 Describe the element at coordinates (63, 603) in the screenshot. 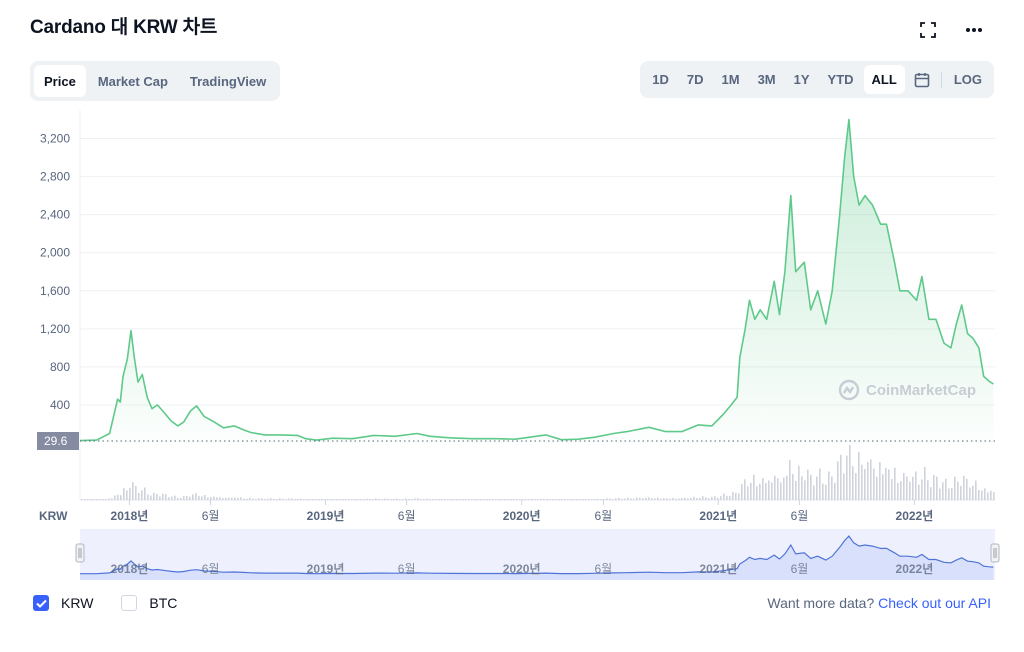

I see `legend-item-krw: KRW` at that location.